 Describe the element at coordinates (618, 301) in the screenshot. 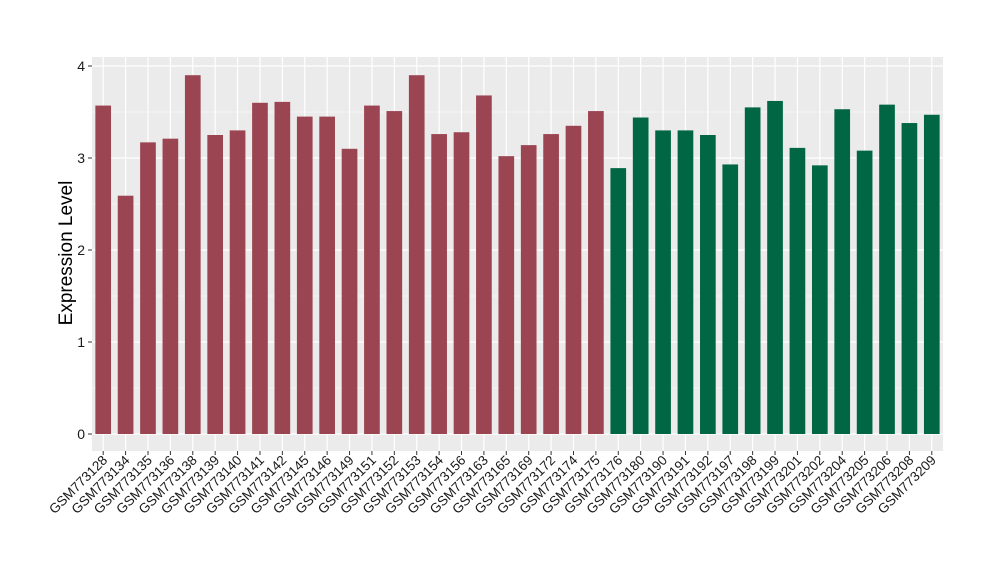

I see `bar-GSM773176` at that location.